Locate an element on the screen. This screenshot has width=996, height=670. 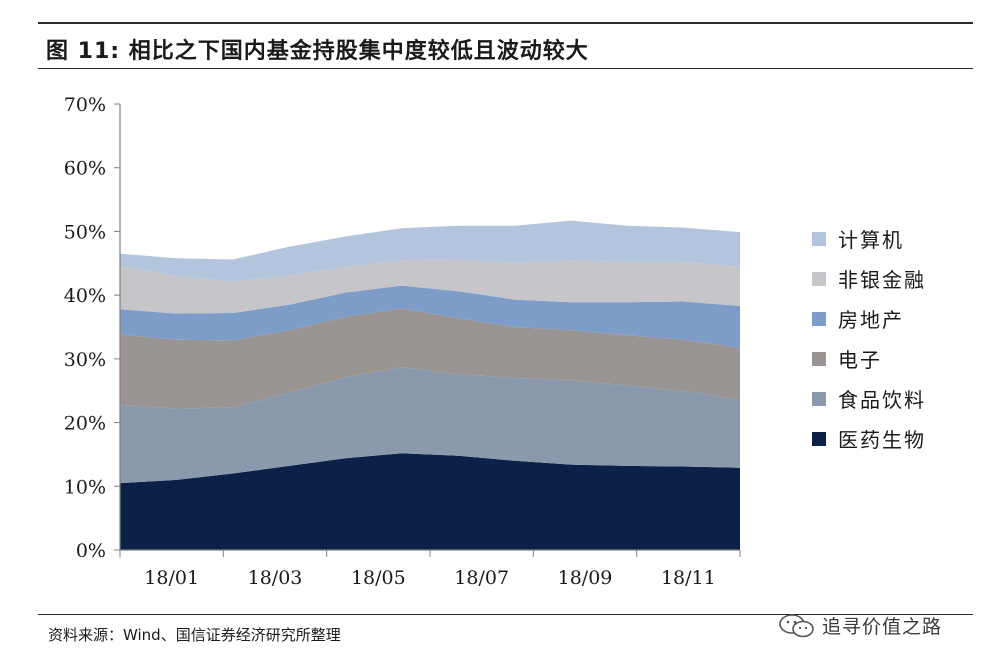
footer-divider is located at coordinates (505, 614).